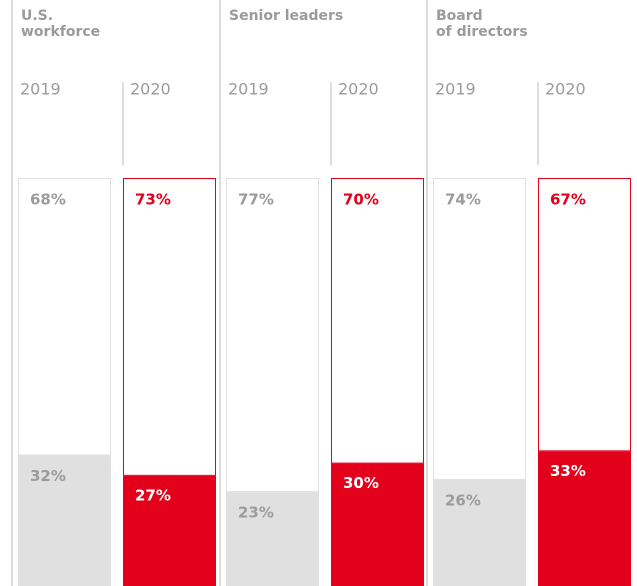 The width and height of the screenshot is (637, 586). What do you see at coordinates (153, 495) in the screenshot?
I see `value-label: 27%` at bounding box center [153, 495].